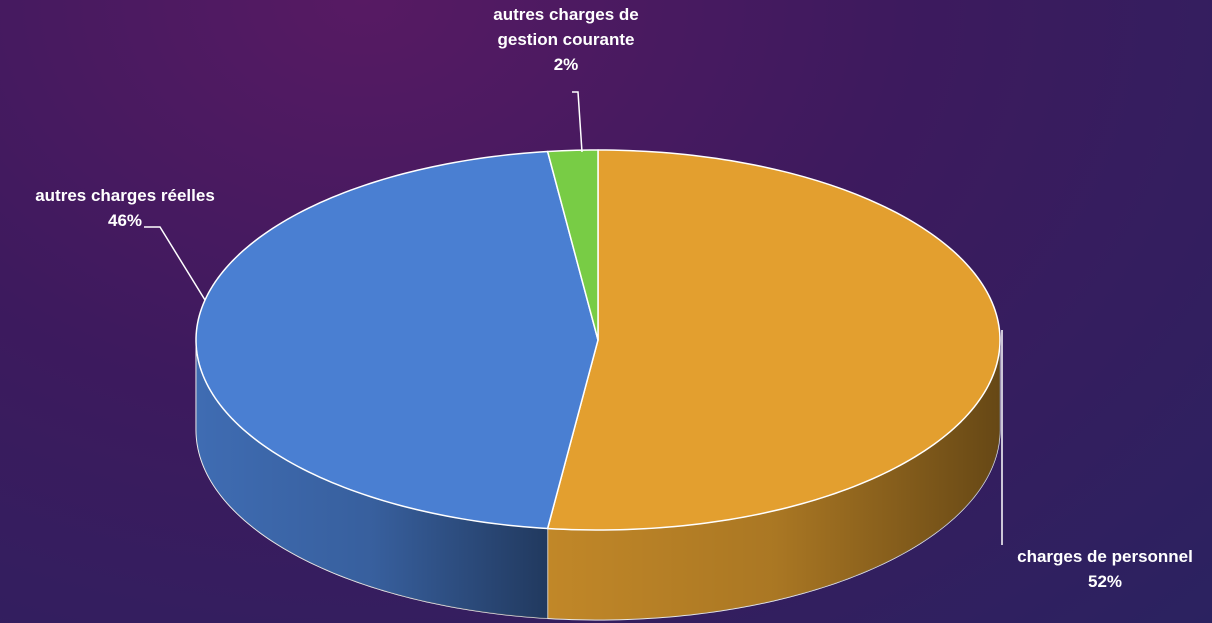 The height and width of the screenshot is (623, 1212). Describe the element at coordinates (372, 479) in the screenshot. I see `pie-side-shade` at that location.